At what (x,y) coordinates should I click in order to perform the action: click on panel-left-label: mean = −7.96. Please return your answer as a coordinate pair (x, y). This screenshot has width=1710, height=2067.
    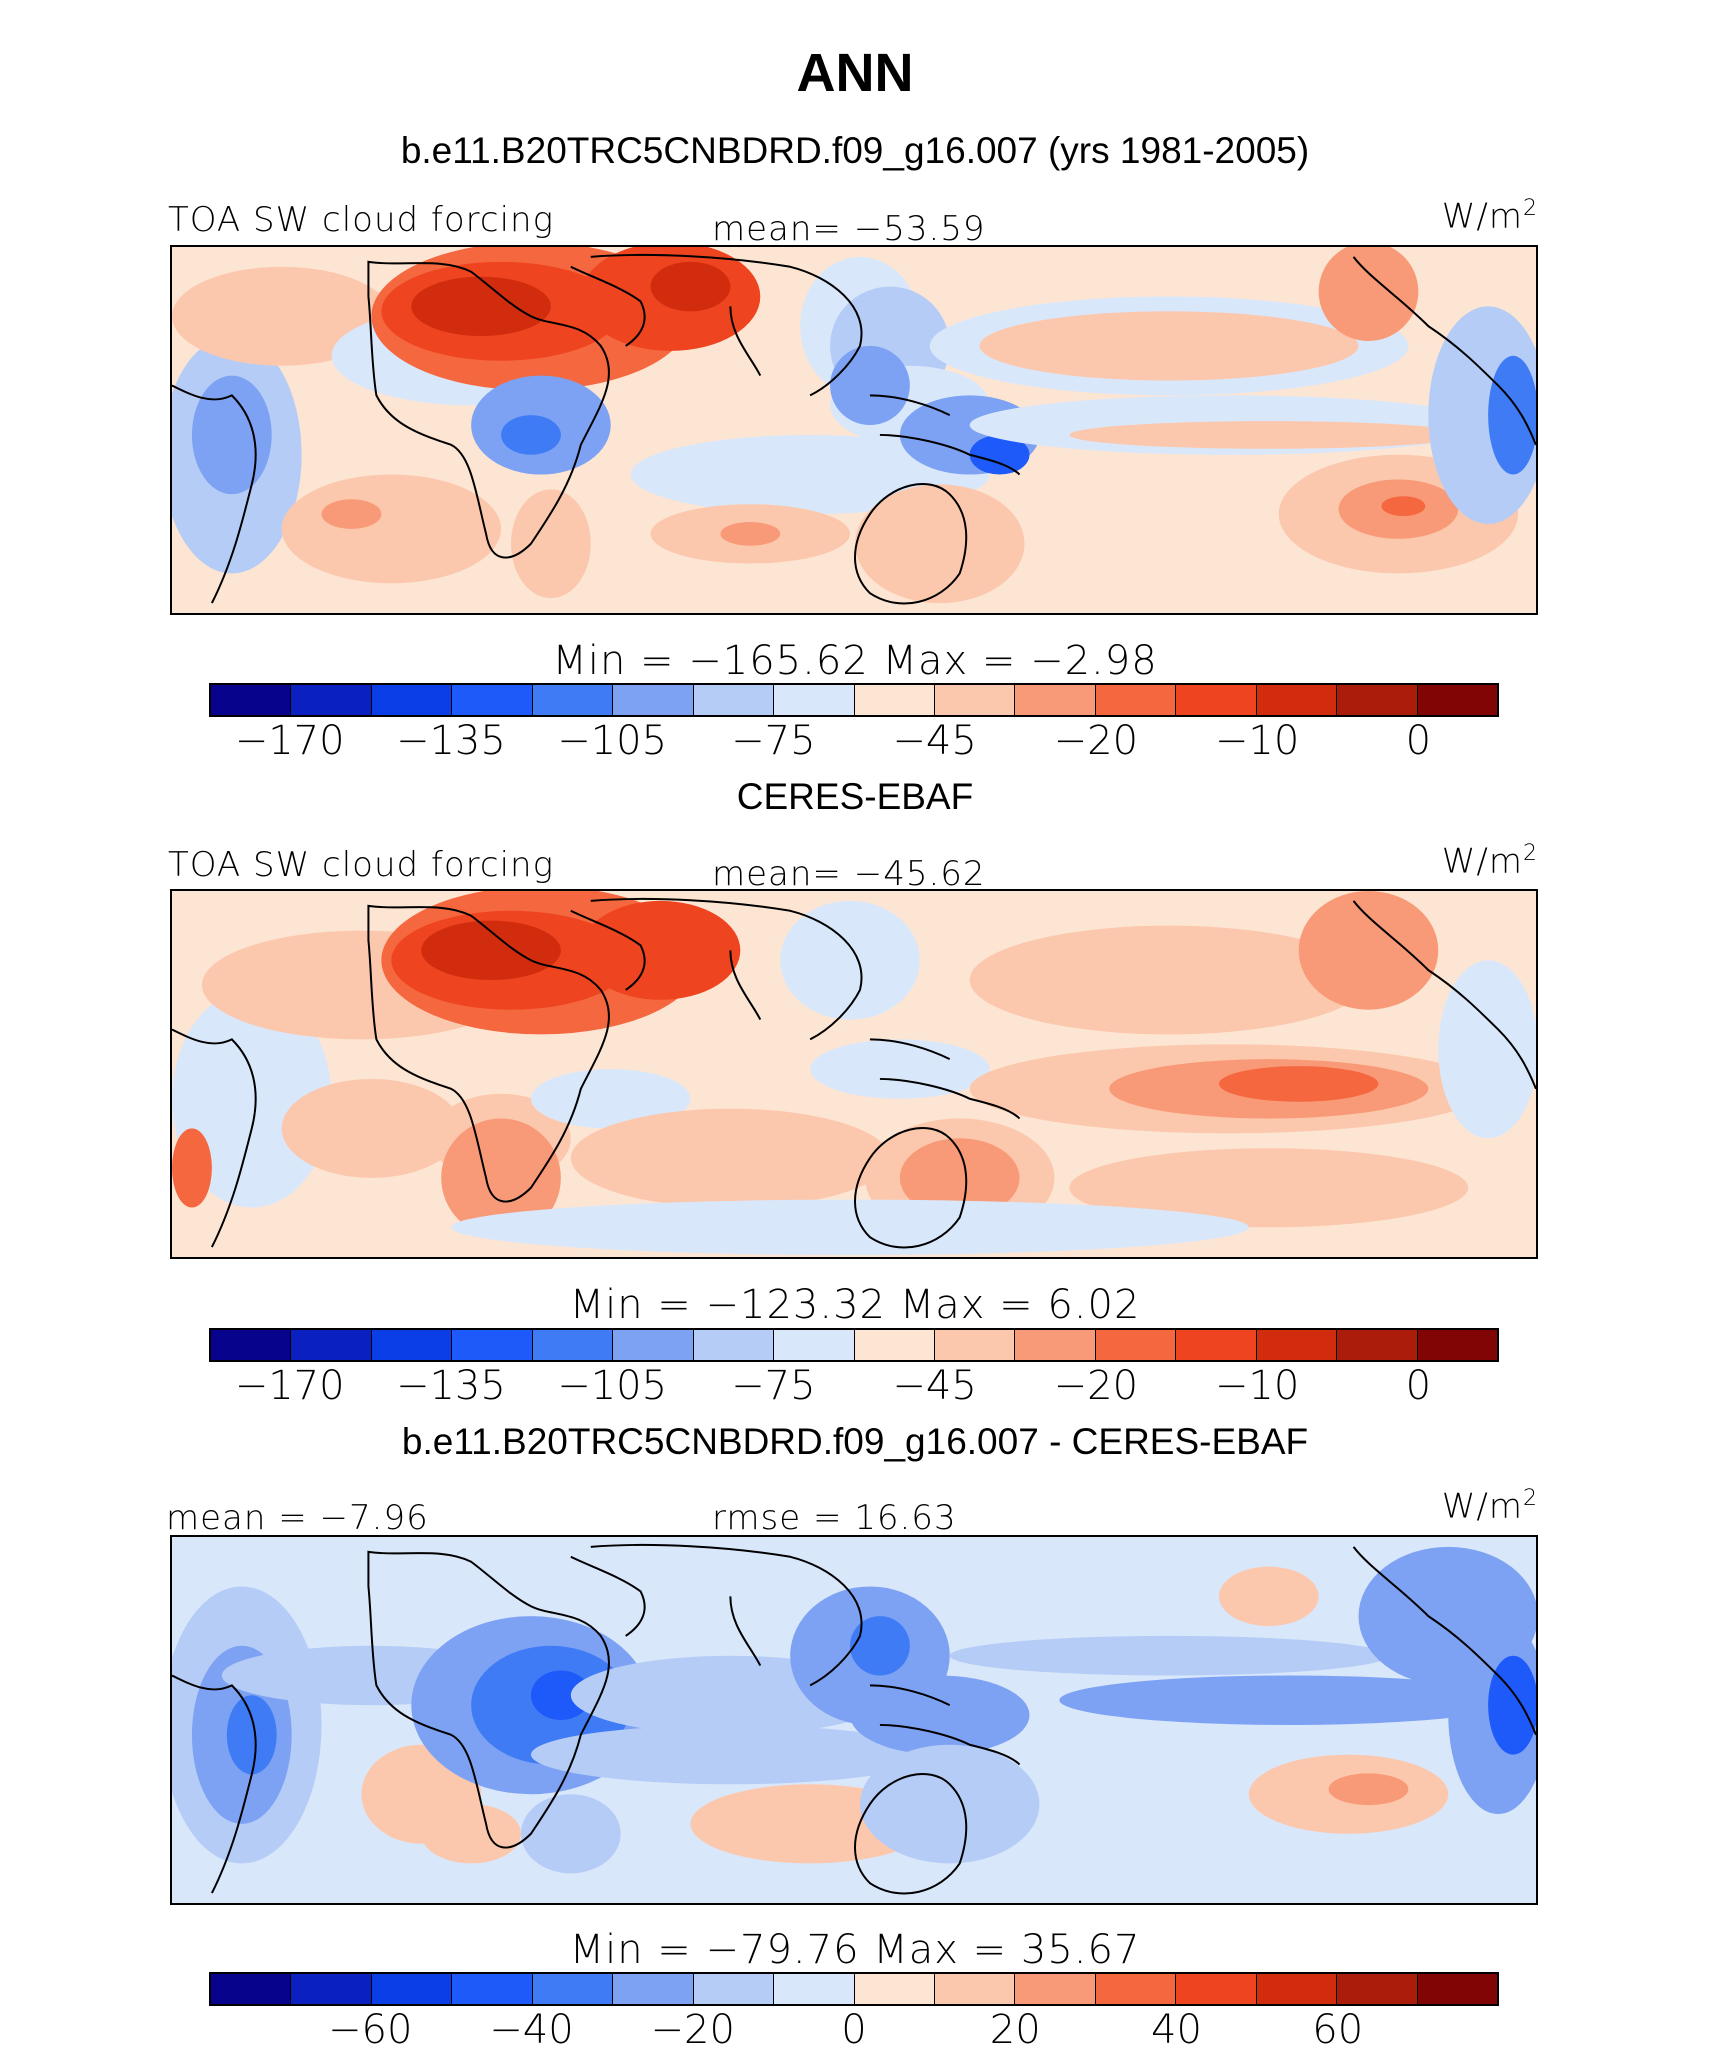
    Looking at the image, I should click on (297, 1518).